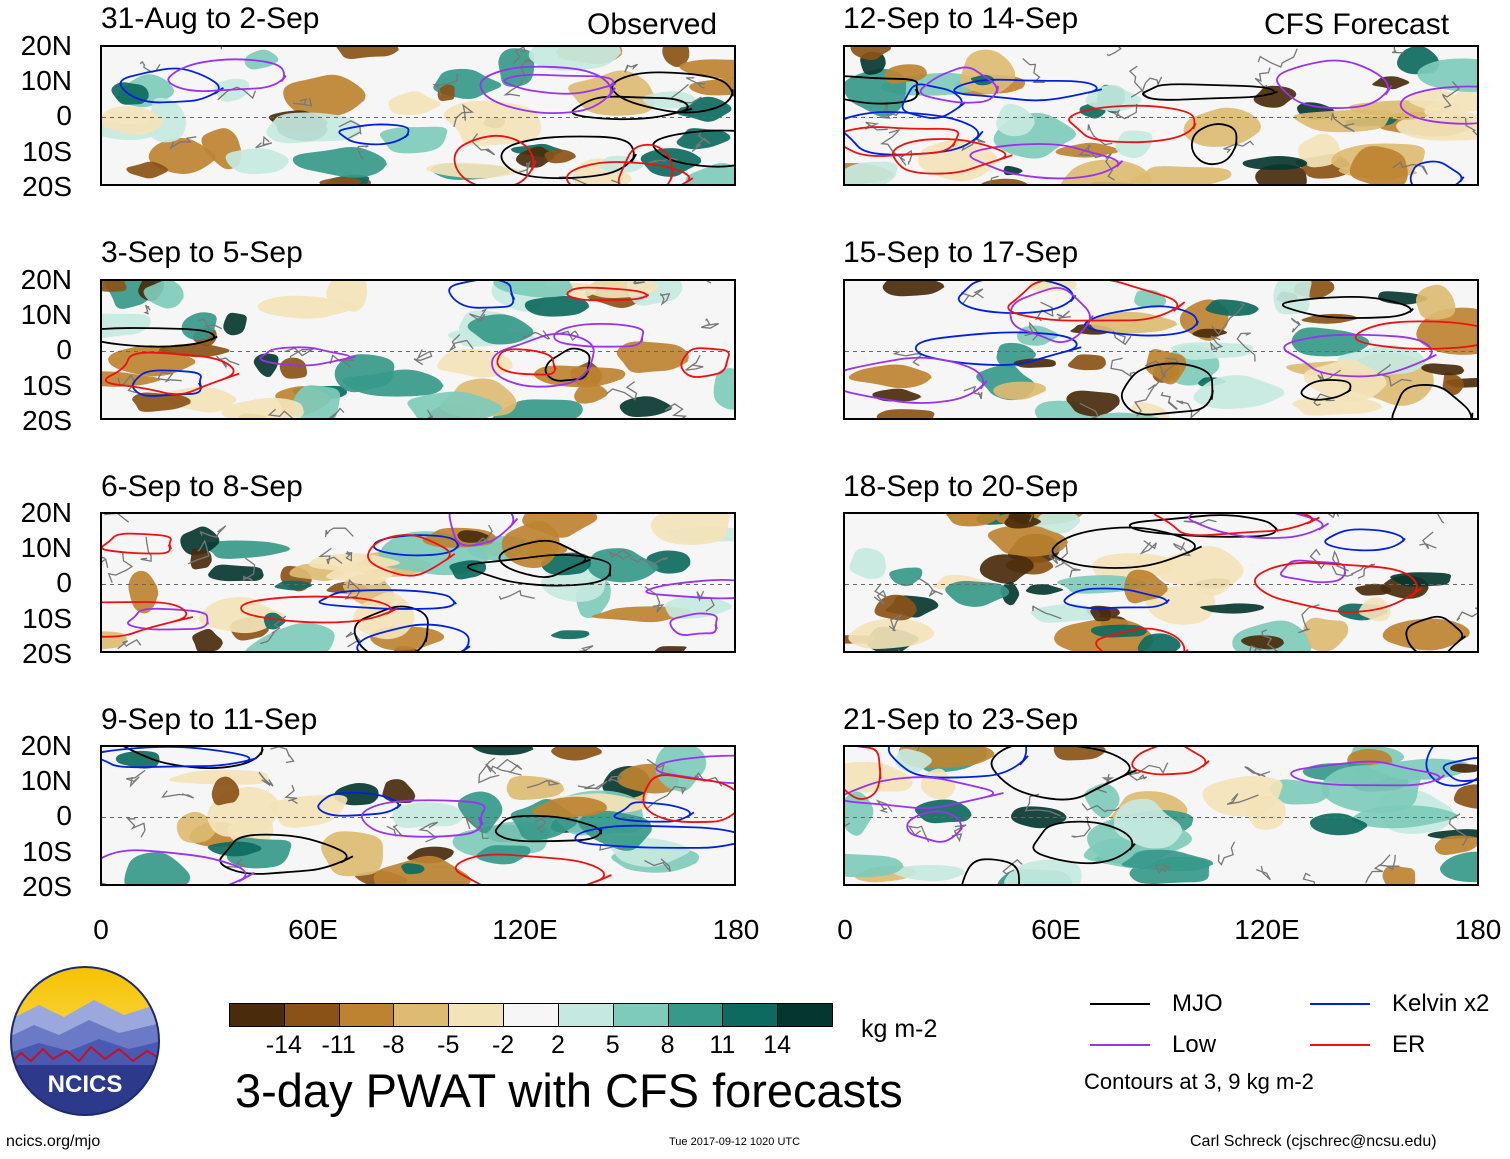  Describe the element at coordinates (961, 719) in the screenshot. I see `panel-title-right-4: 21-Sep to 23-Sep` at that location.